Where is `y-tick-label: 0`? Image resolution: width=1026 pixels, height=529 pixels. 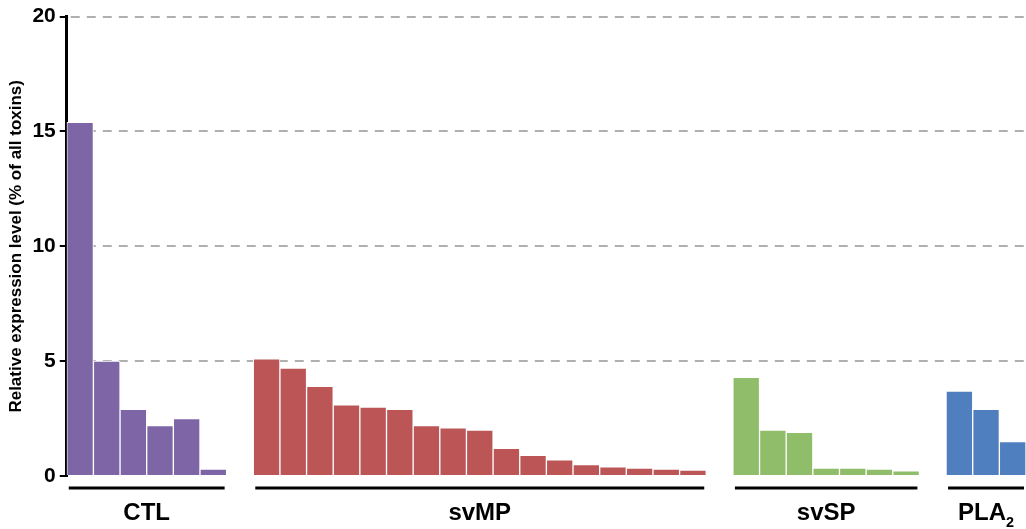
y-tick-label: 0 is located at coordinates (50, 474).